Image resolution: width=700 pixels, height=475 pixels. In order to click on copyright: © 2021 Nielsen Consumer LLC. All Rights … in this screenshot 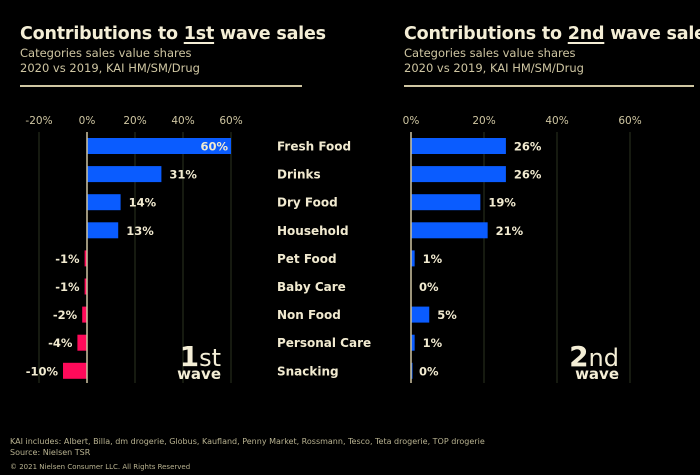, I will do `click(100, 467)`.